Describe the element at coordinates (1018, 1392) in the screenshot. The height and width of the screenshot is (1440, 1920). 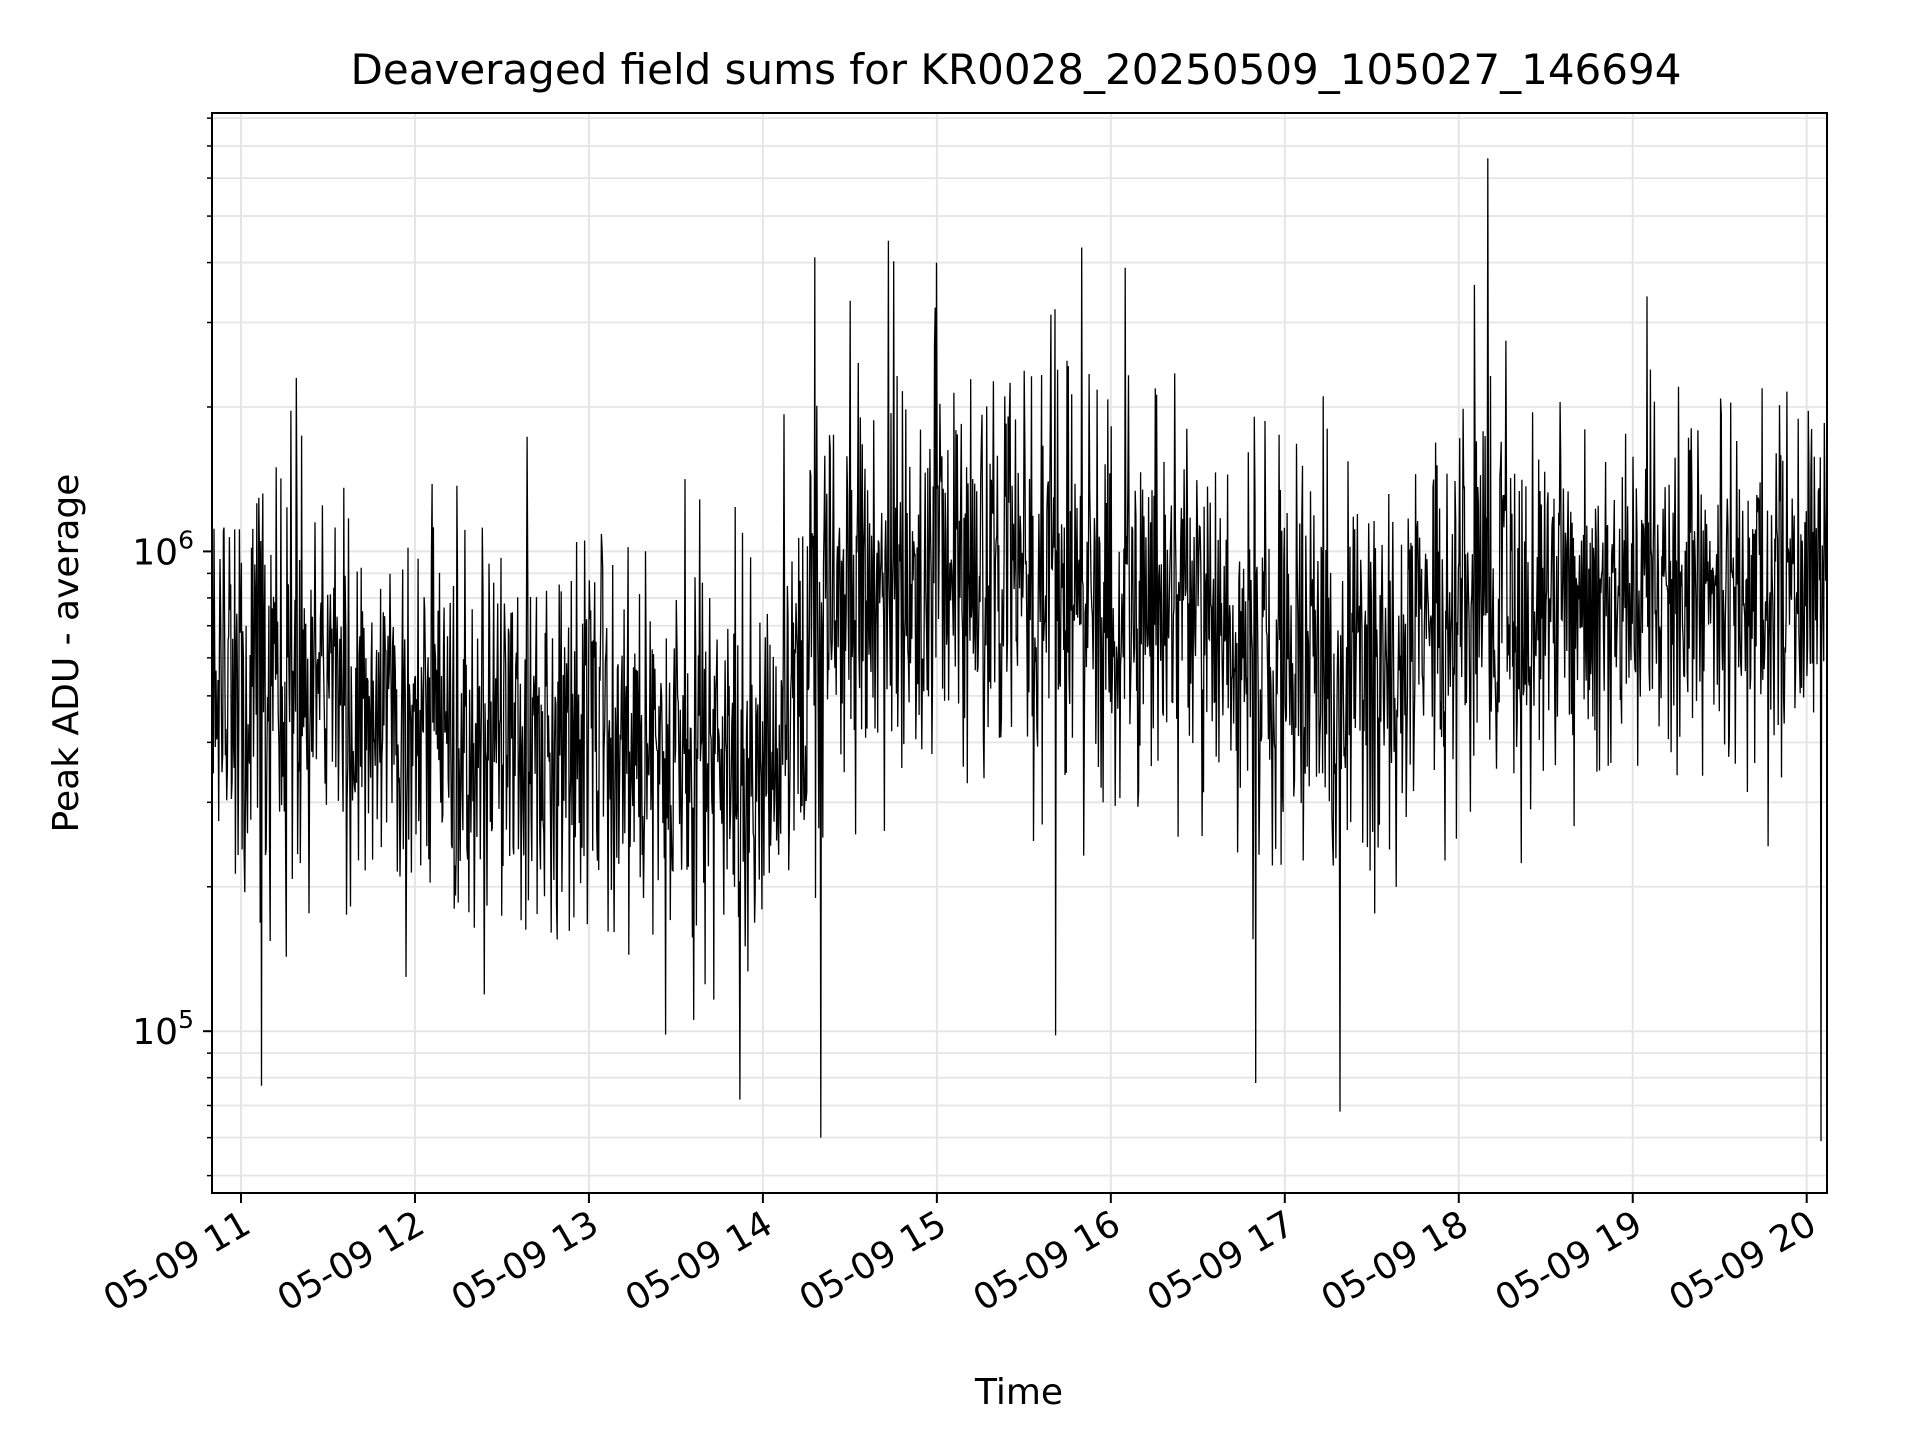
I see `x-axis-label: Time` at that location.